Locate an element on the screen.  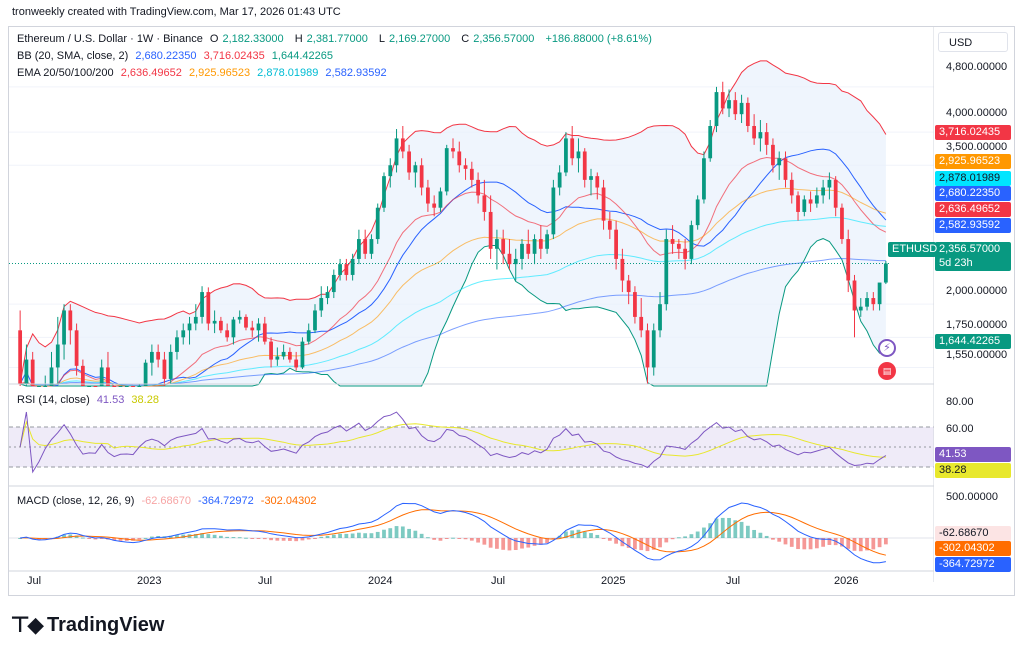
rsi-line is located at coordinates (453, 442).